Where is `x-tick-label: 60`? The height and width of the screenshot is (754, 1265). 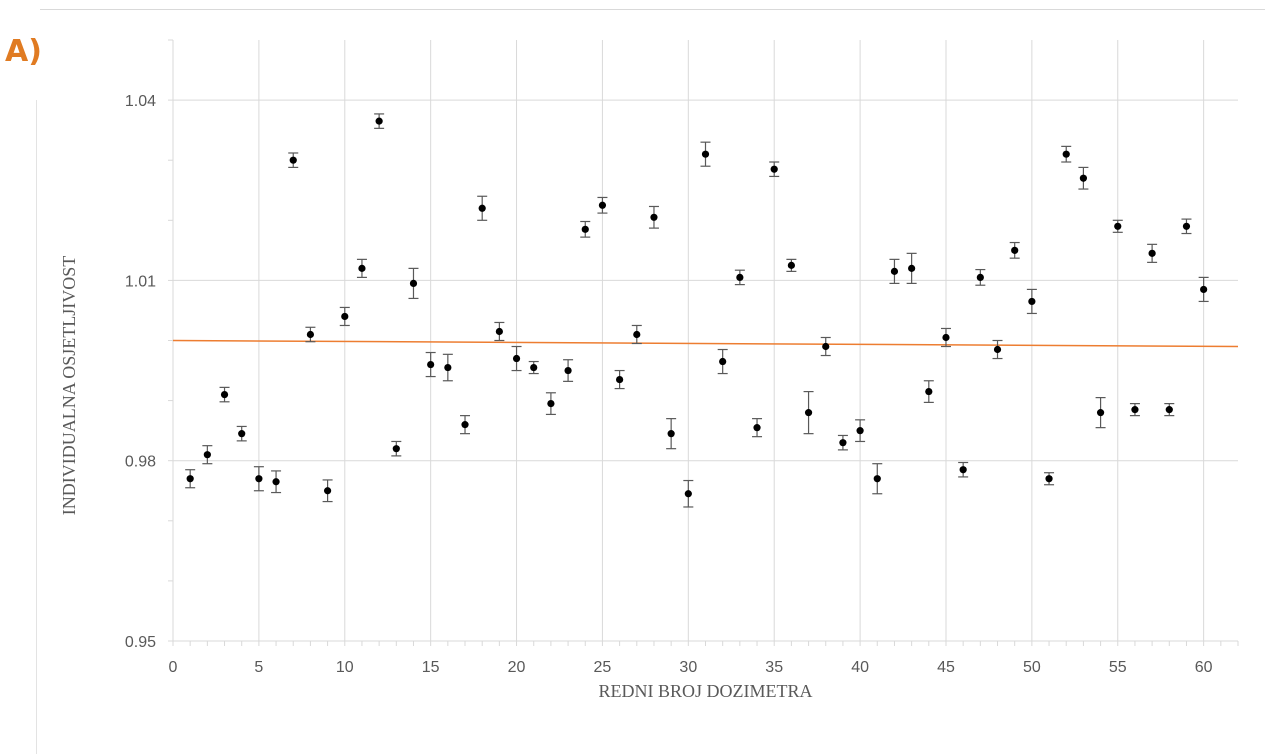 x-tick-label: 60 is located at coordinates (1204, 667).